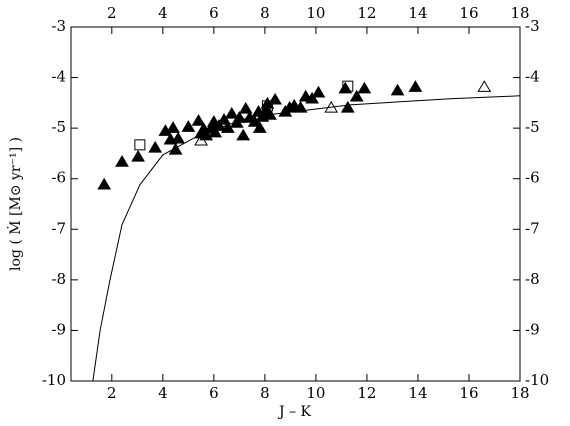  Describe the element at coordinates (519, 13) in the screenshot. I see `x-tick-label-top: 18` at that location.